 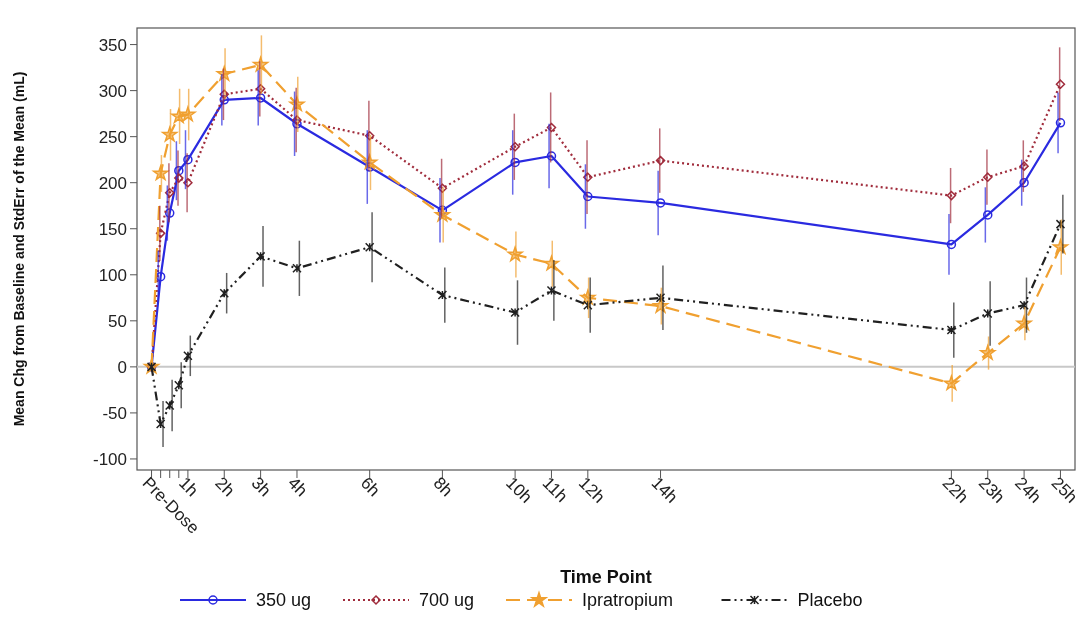 I want to click on x-tick-label: 23h, so click(x=991, y=490).